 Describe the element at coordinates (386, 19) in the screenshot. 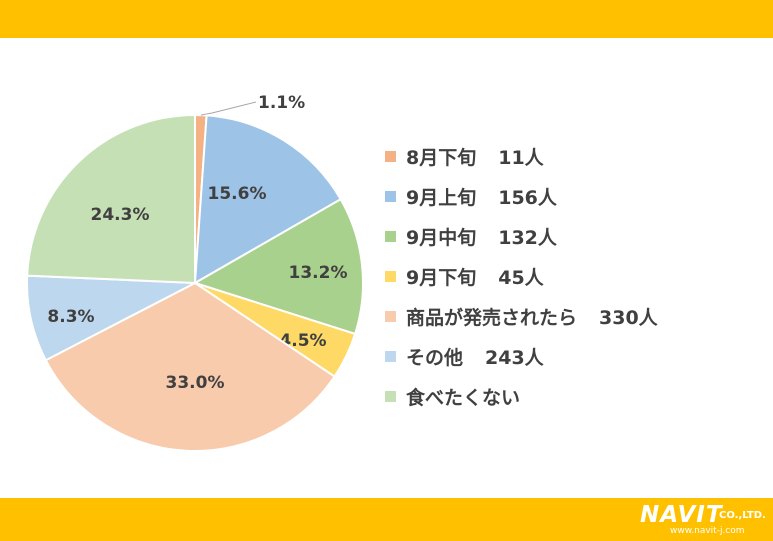

I see `top-banner` at that location.